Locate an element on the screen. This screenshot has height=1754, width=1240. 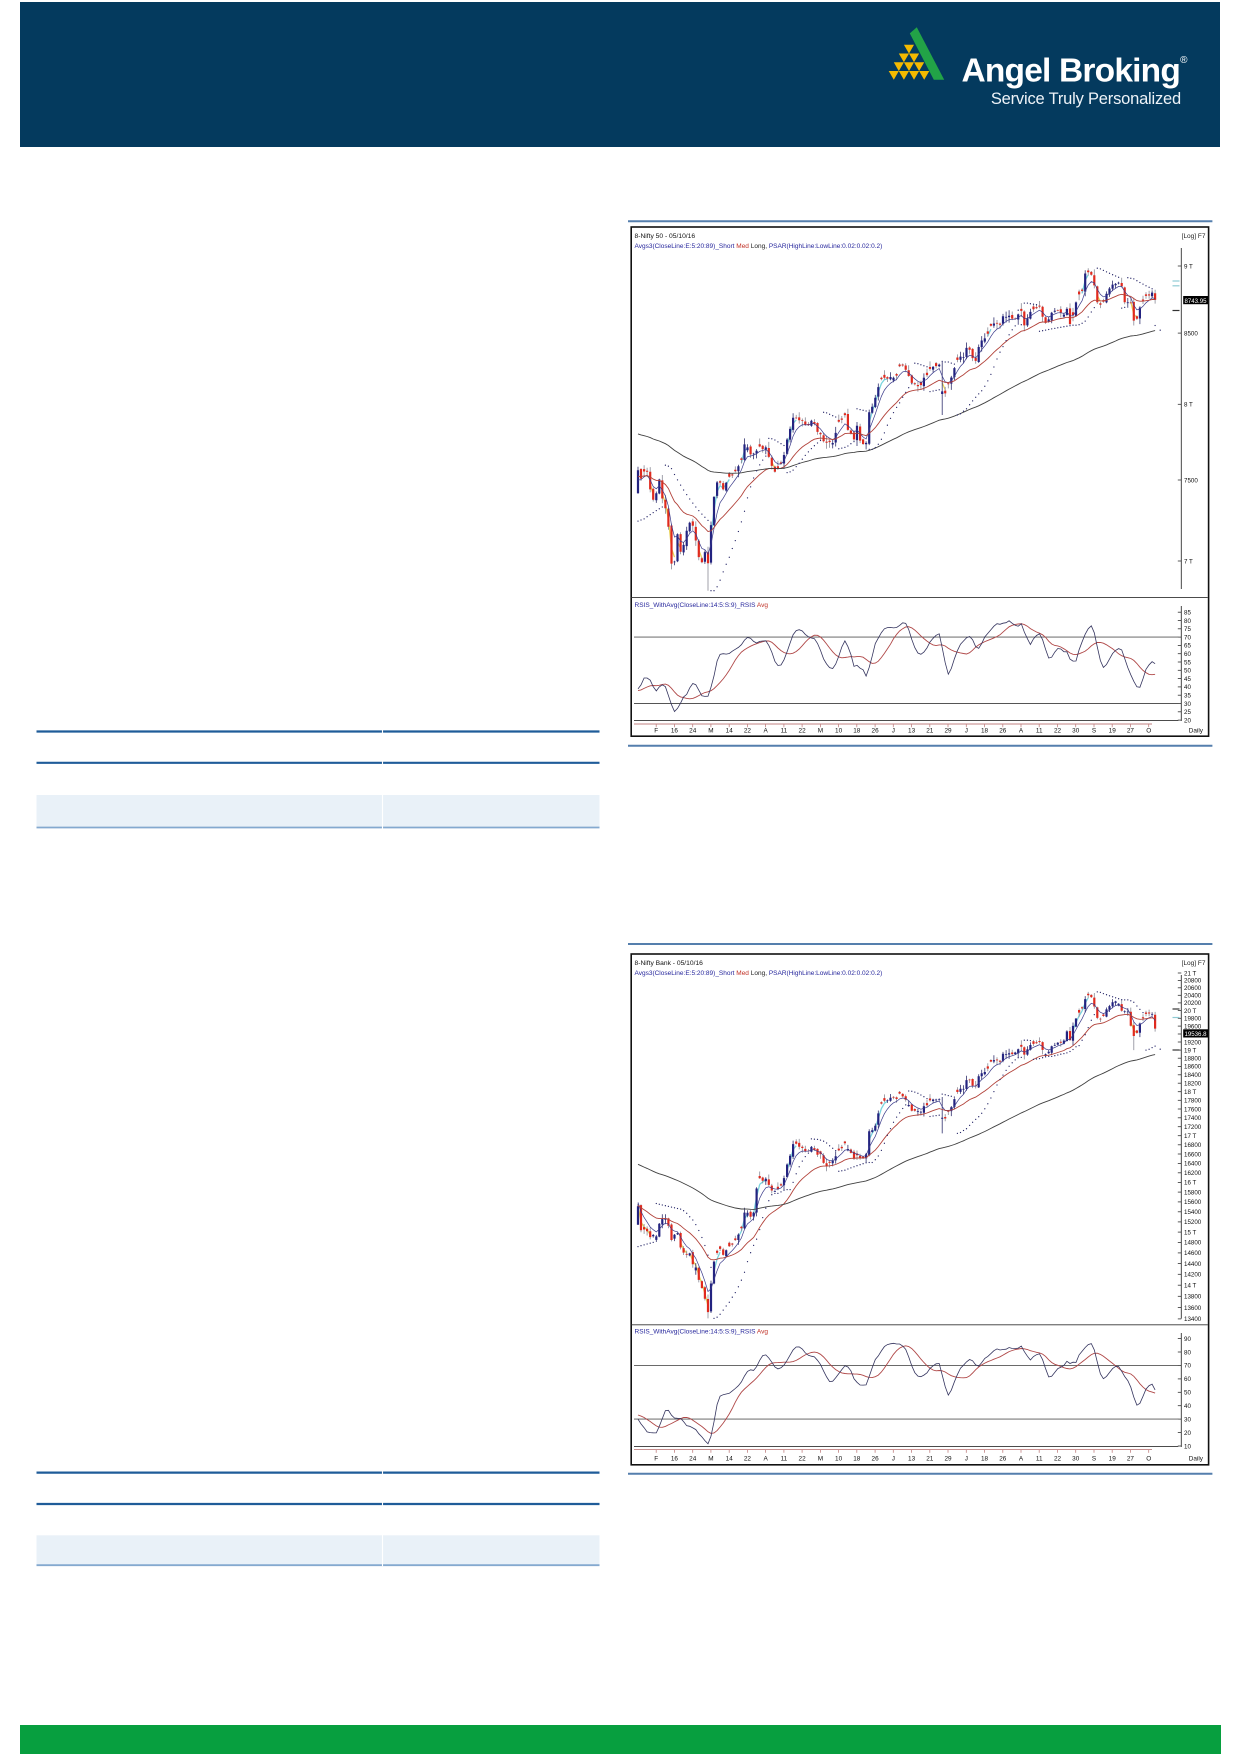
svg-text: 19800 is located at coordinates (1193, 1019).